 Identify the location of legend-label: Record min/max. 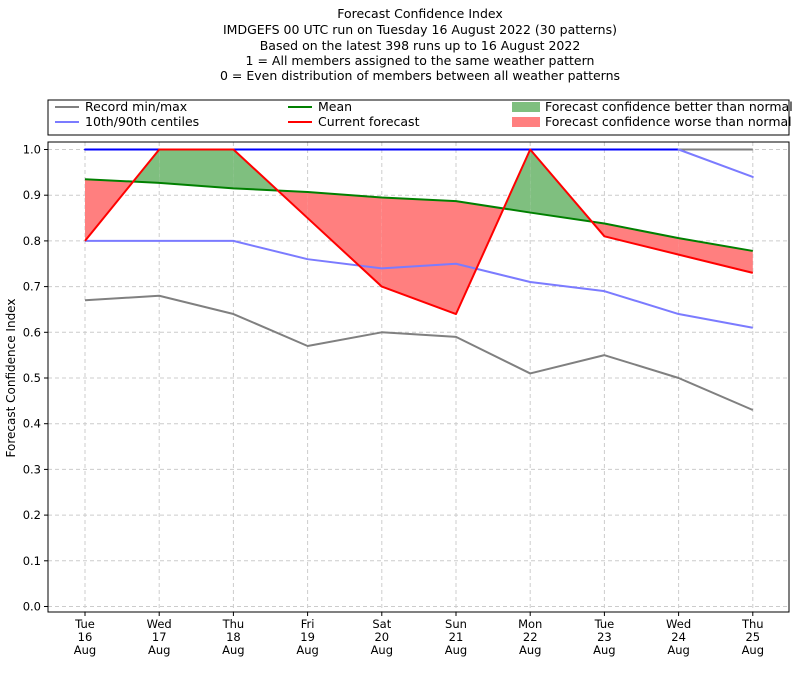
(136, 106).